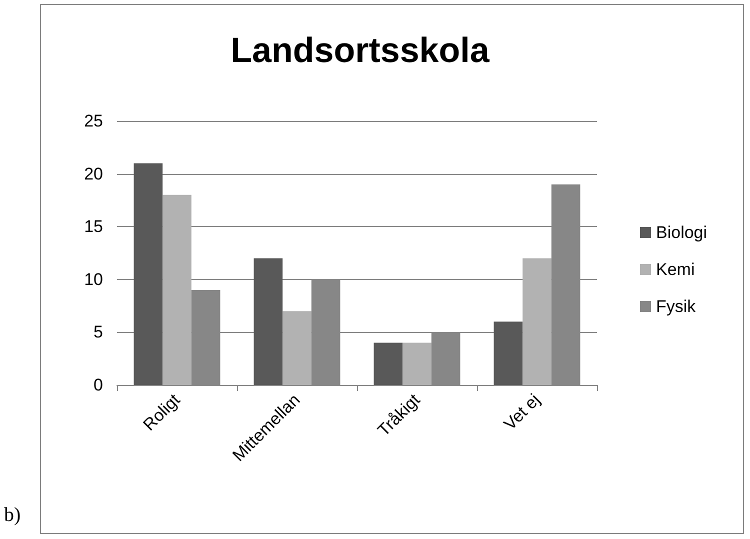  What do you see at coordinates (93, 226) in the screenshot?
I see `y-tick-label: 15` at bounding box center [93, 226].